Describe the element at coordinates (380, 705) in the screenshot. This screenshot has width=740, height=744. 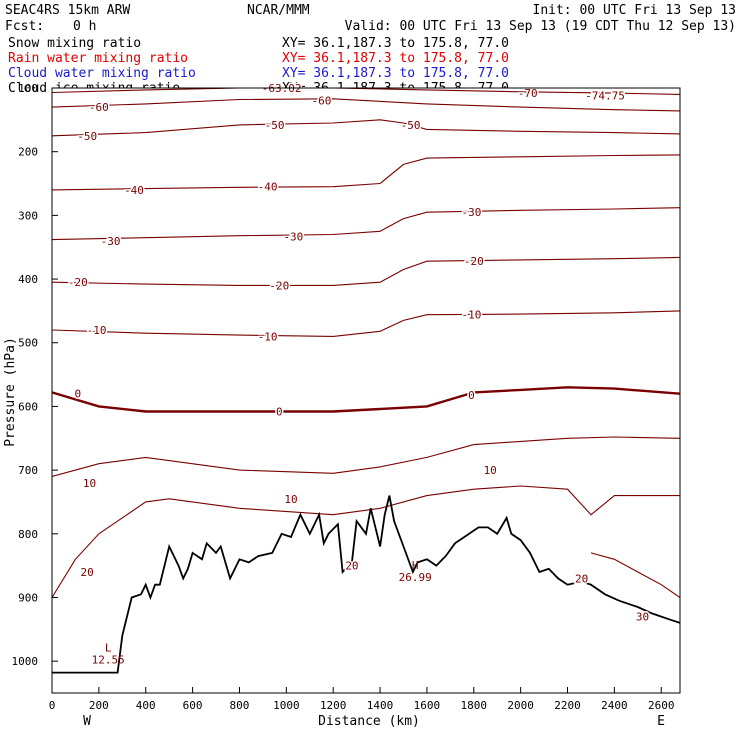
I see `x-tick-label: 1400` at that location.